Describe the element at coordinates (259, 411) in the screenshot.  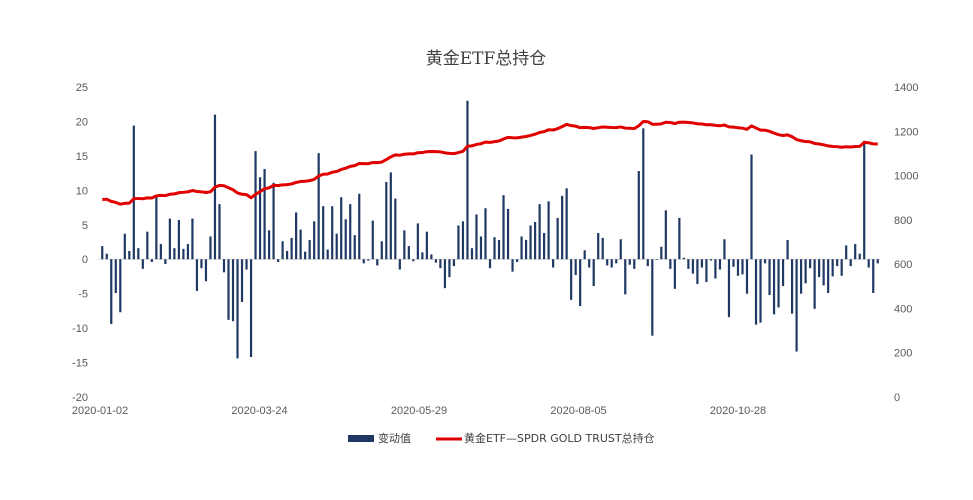
I see `x-tick-label: 2020-03-24` at that location.